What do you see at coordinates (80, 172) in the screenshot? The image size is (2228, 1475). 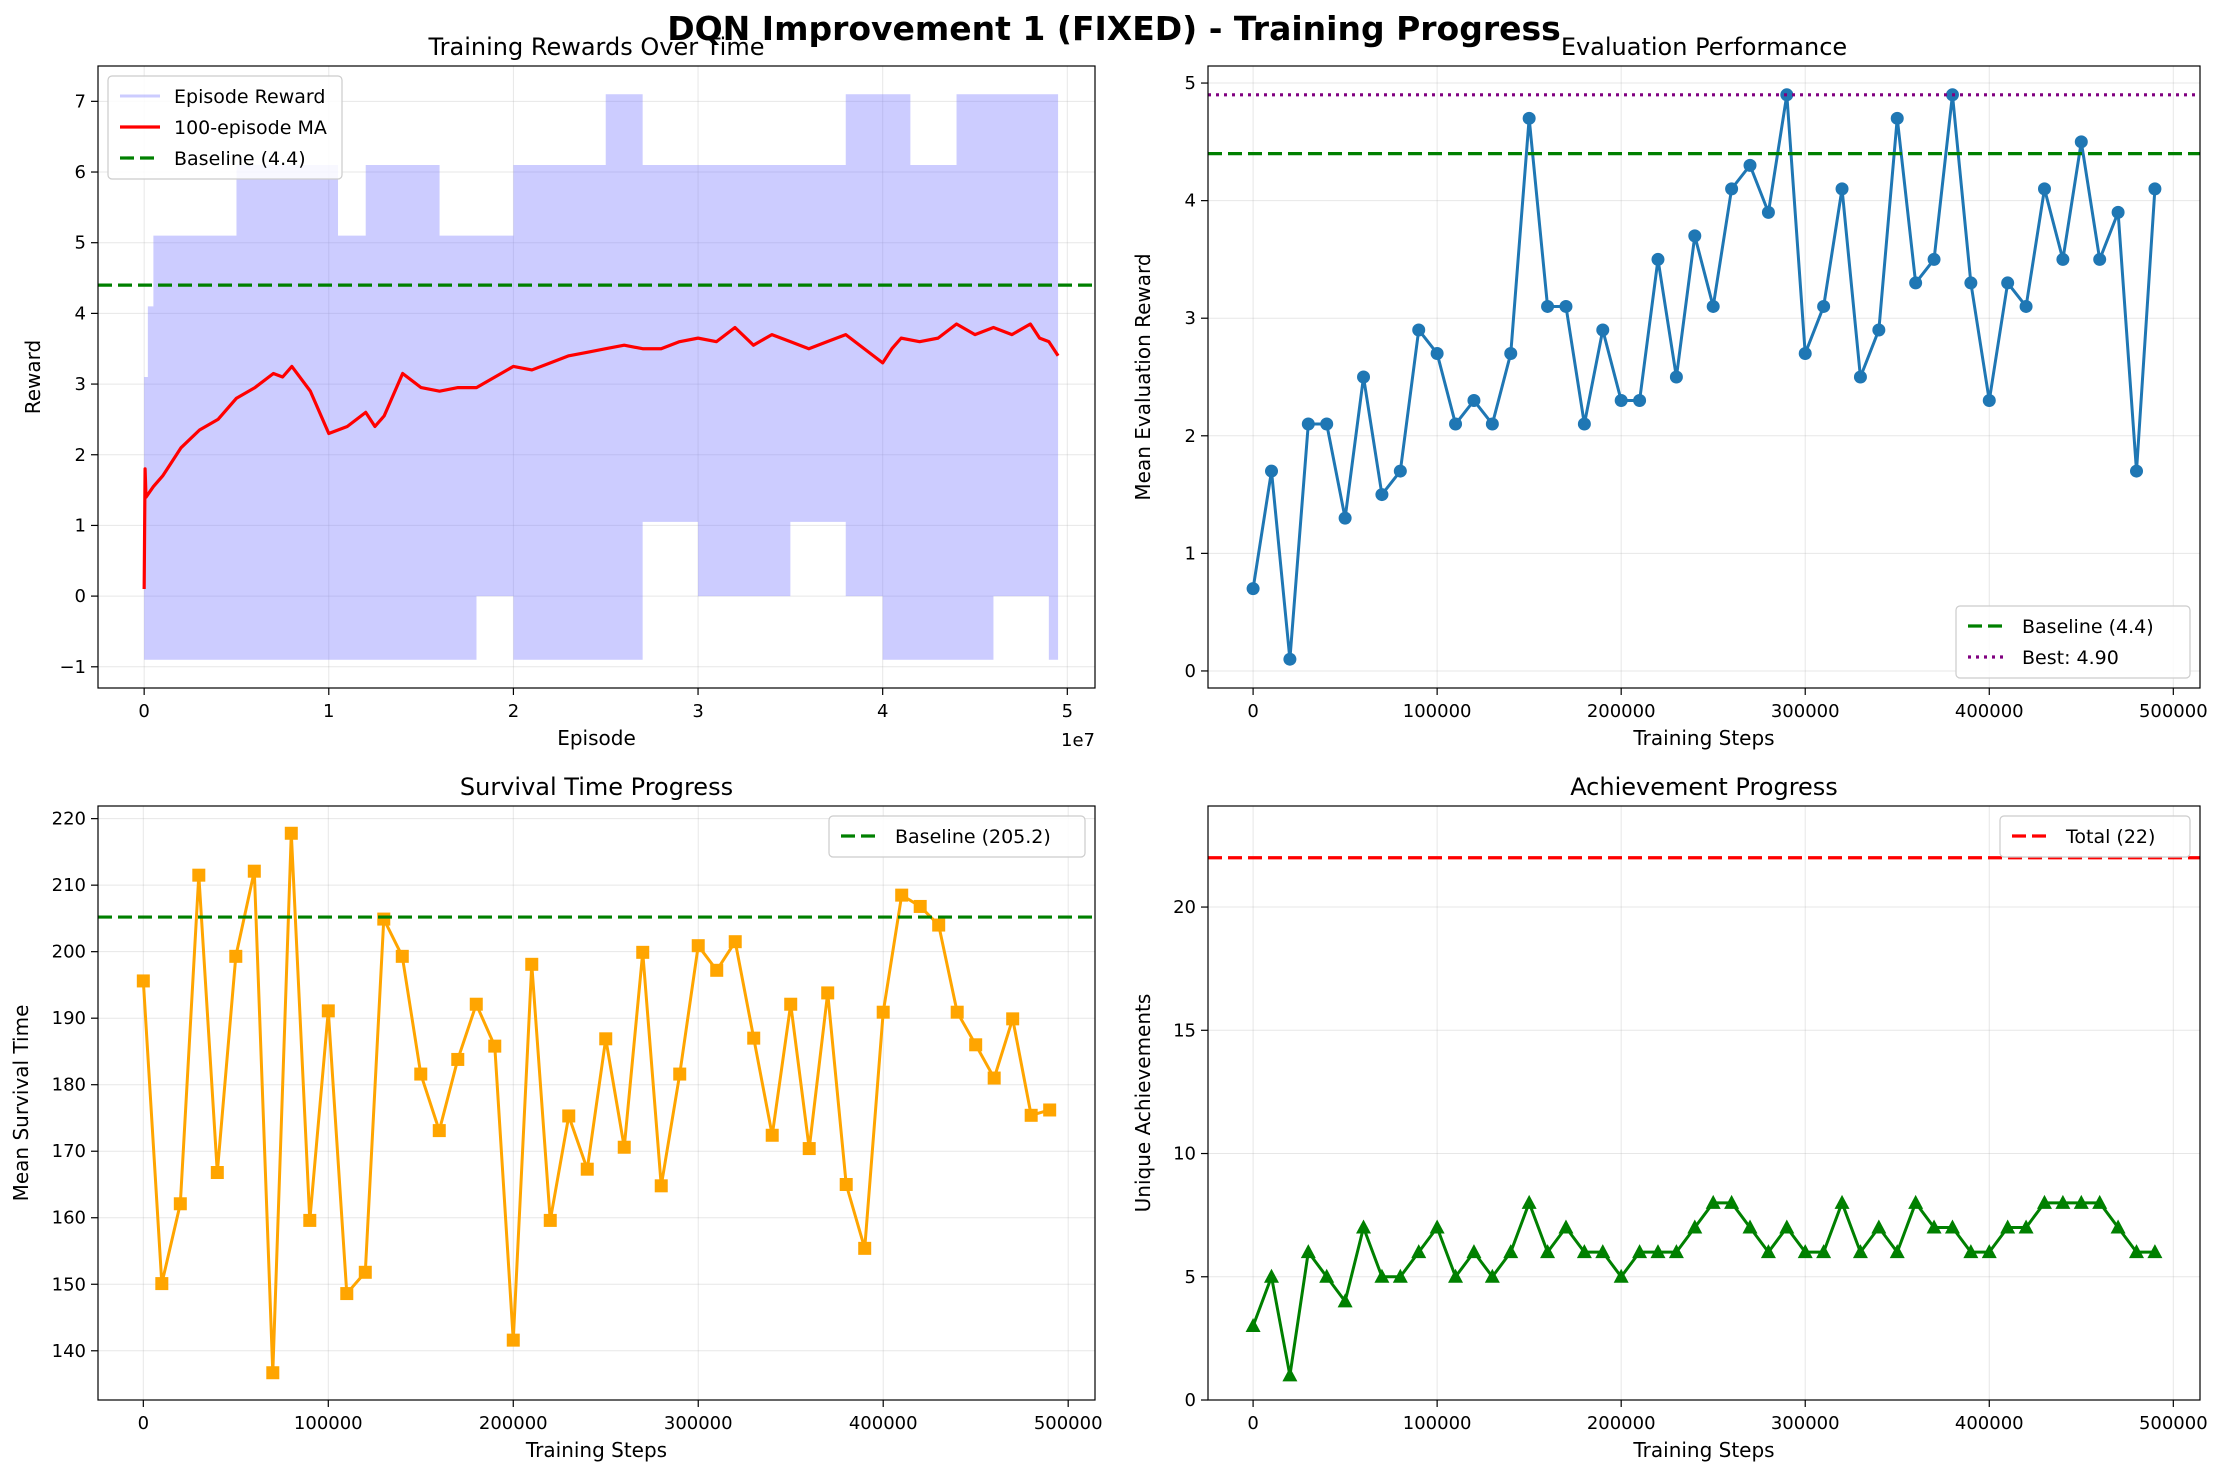 I see `y-tick-label: 6` at bounding box center [80, 172].